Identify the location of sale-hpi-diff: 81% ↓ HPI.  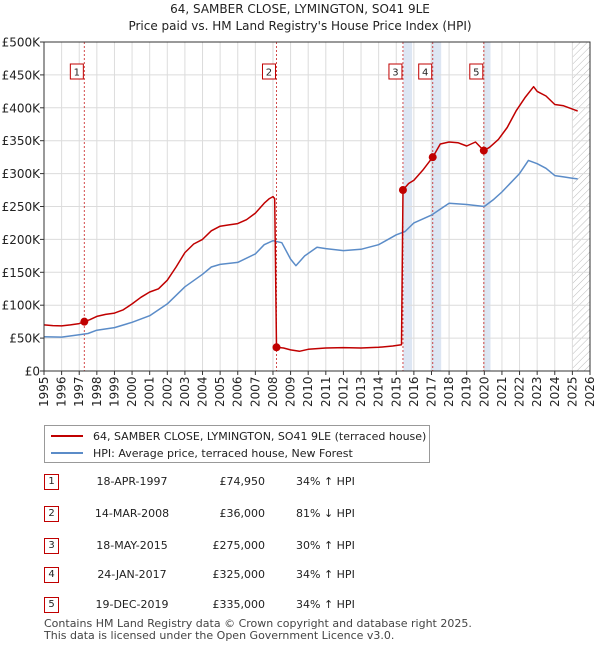
(325, 513).